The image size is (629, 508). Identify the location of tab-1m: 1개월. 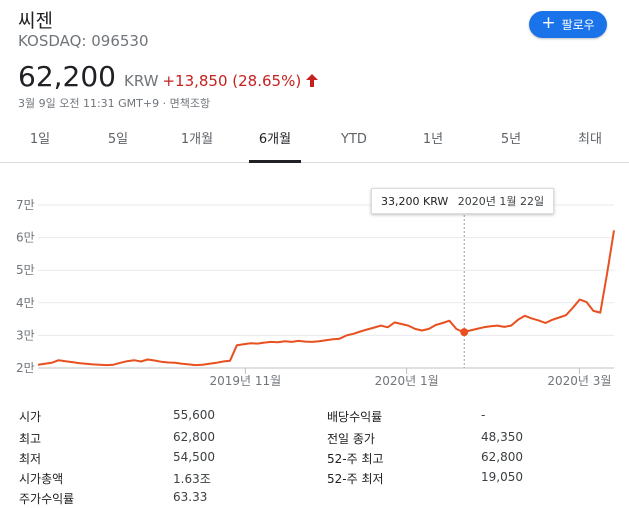
(197, 139).